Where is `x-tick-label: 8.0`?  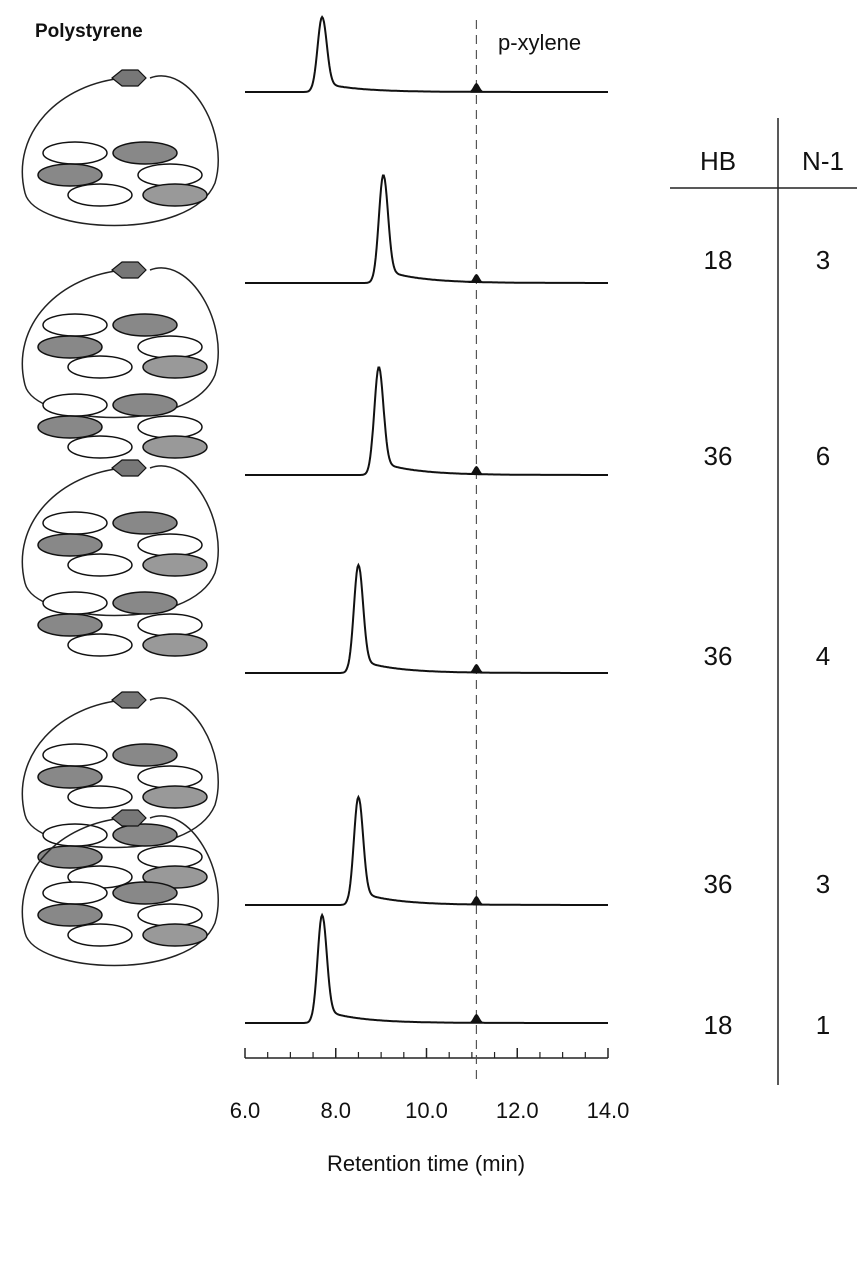 x-tick-label: 8.0 is located at coordinates (335, 1110).